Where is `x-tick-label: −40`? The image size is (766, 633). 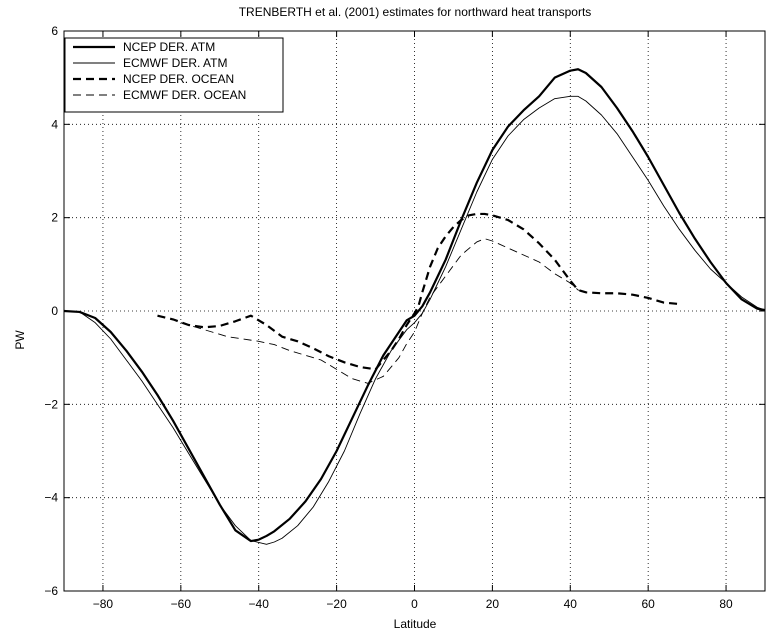
x-tick-label: −40 is located at coordinates (259, 604).